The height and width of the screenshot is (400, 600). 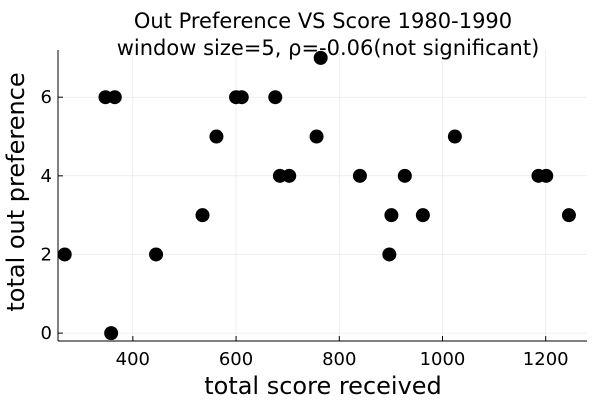 What do you see at coordinates (16, 191) in the screenshot?
I see `y-axis-label: total out preference` at bounding box center [16, 191].